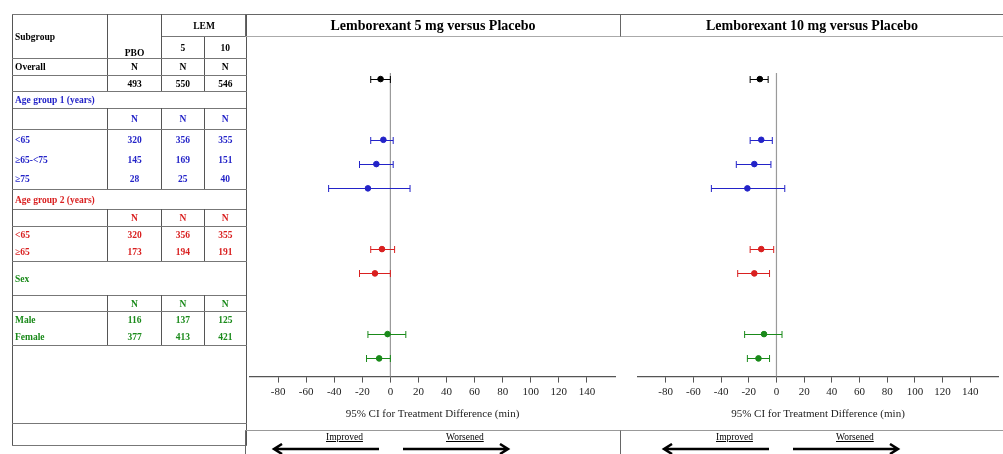  Describe the element at coordinates (183, 252) in the screenshot. I see `text: 194` at that location.